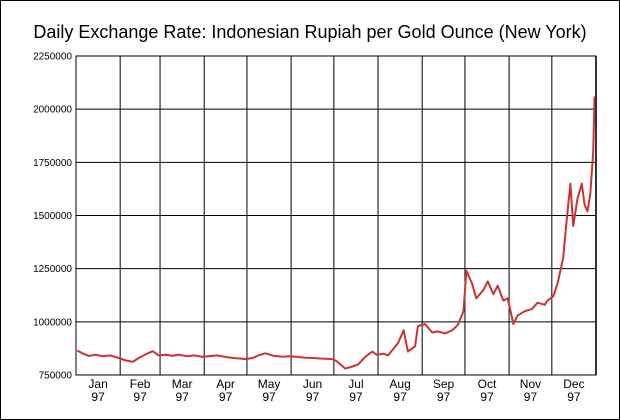  I want to click on x-tick-month-label: Jan, so click(97, 384).